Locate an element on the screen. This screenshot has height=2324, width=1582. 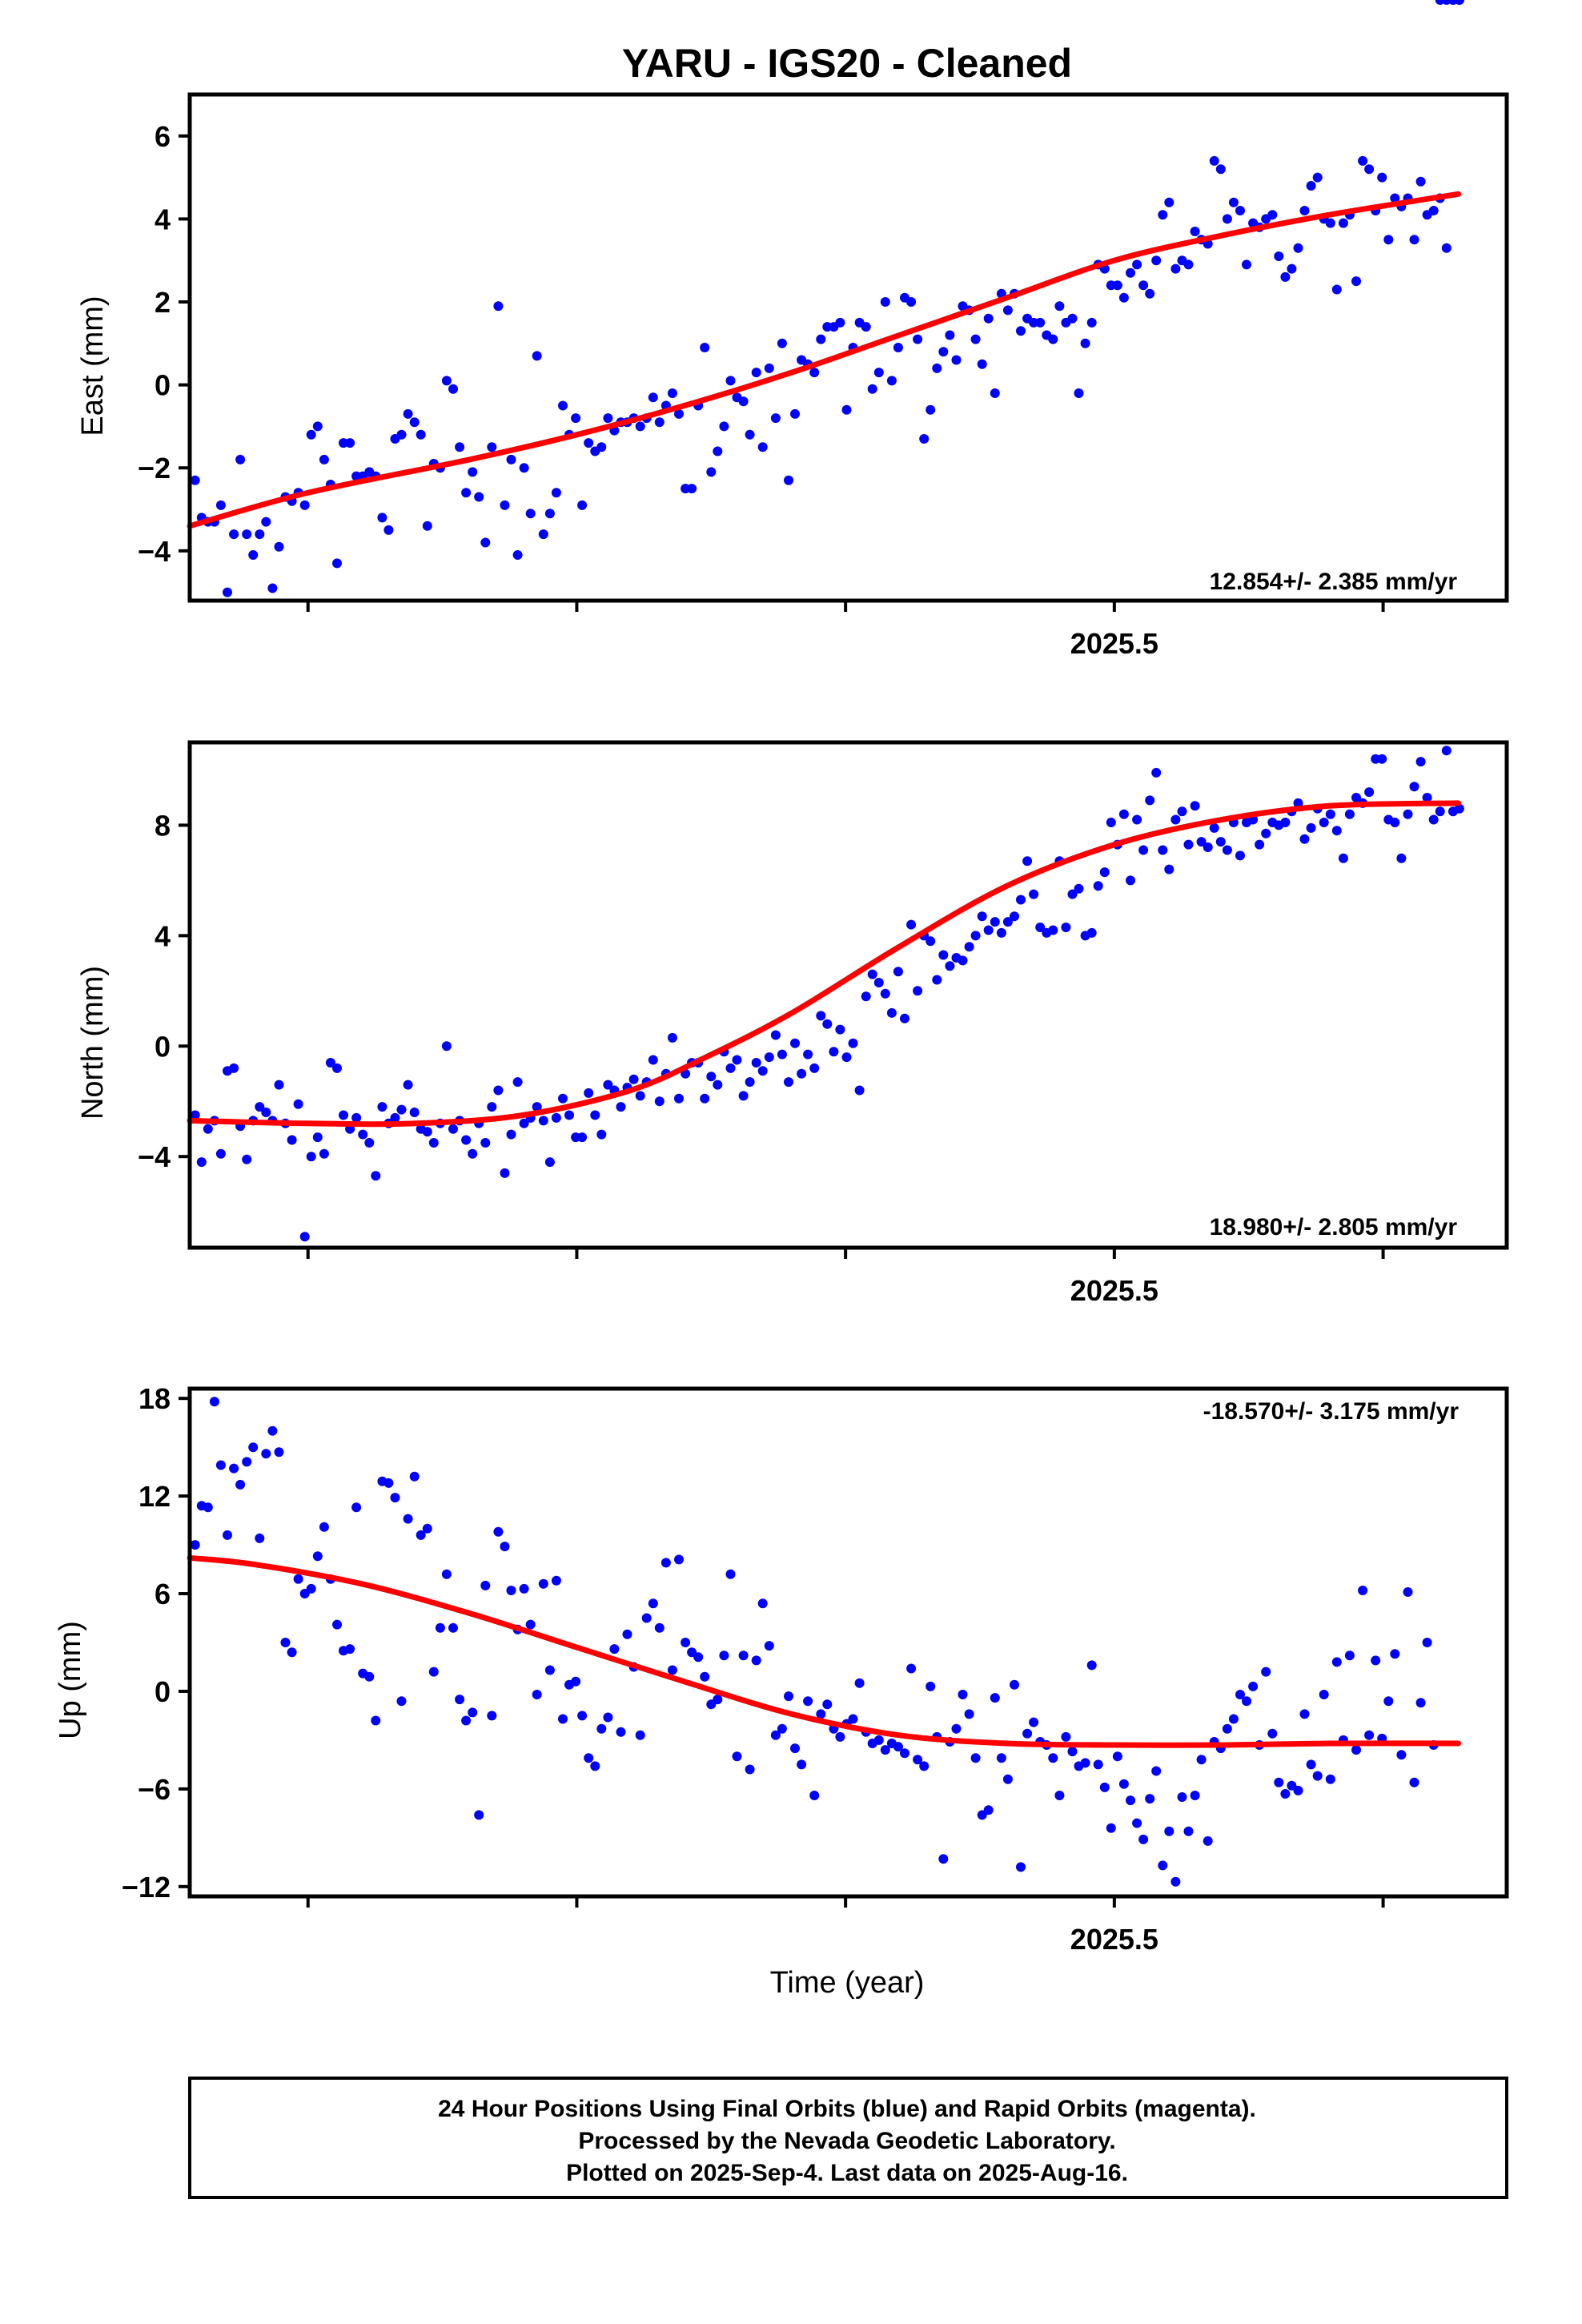
up-ytick-label: 6 is located at coordinates (163, 1594).